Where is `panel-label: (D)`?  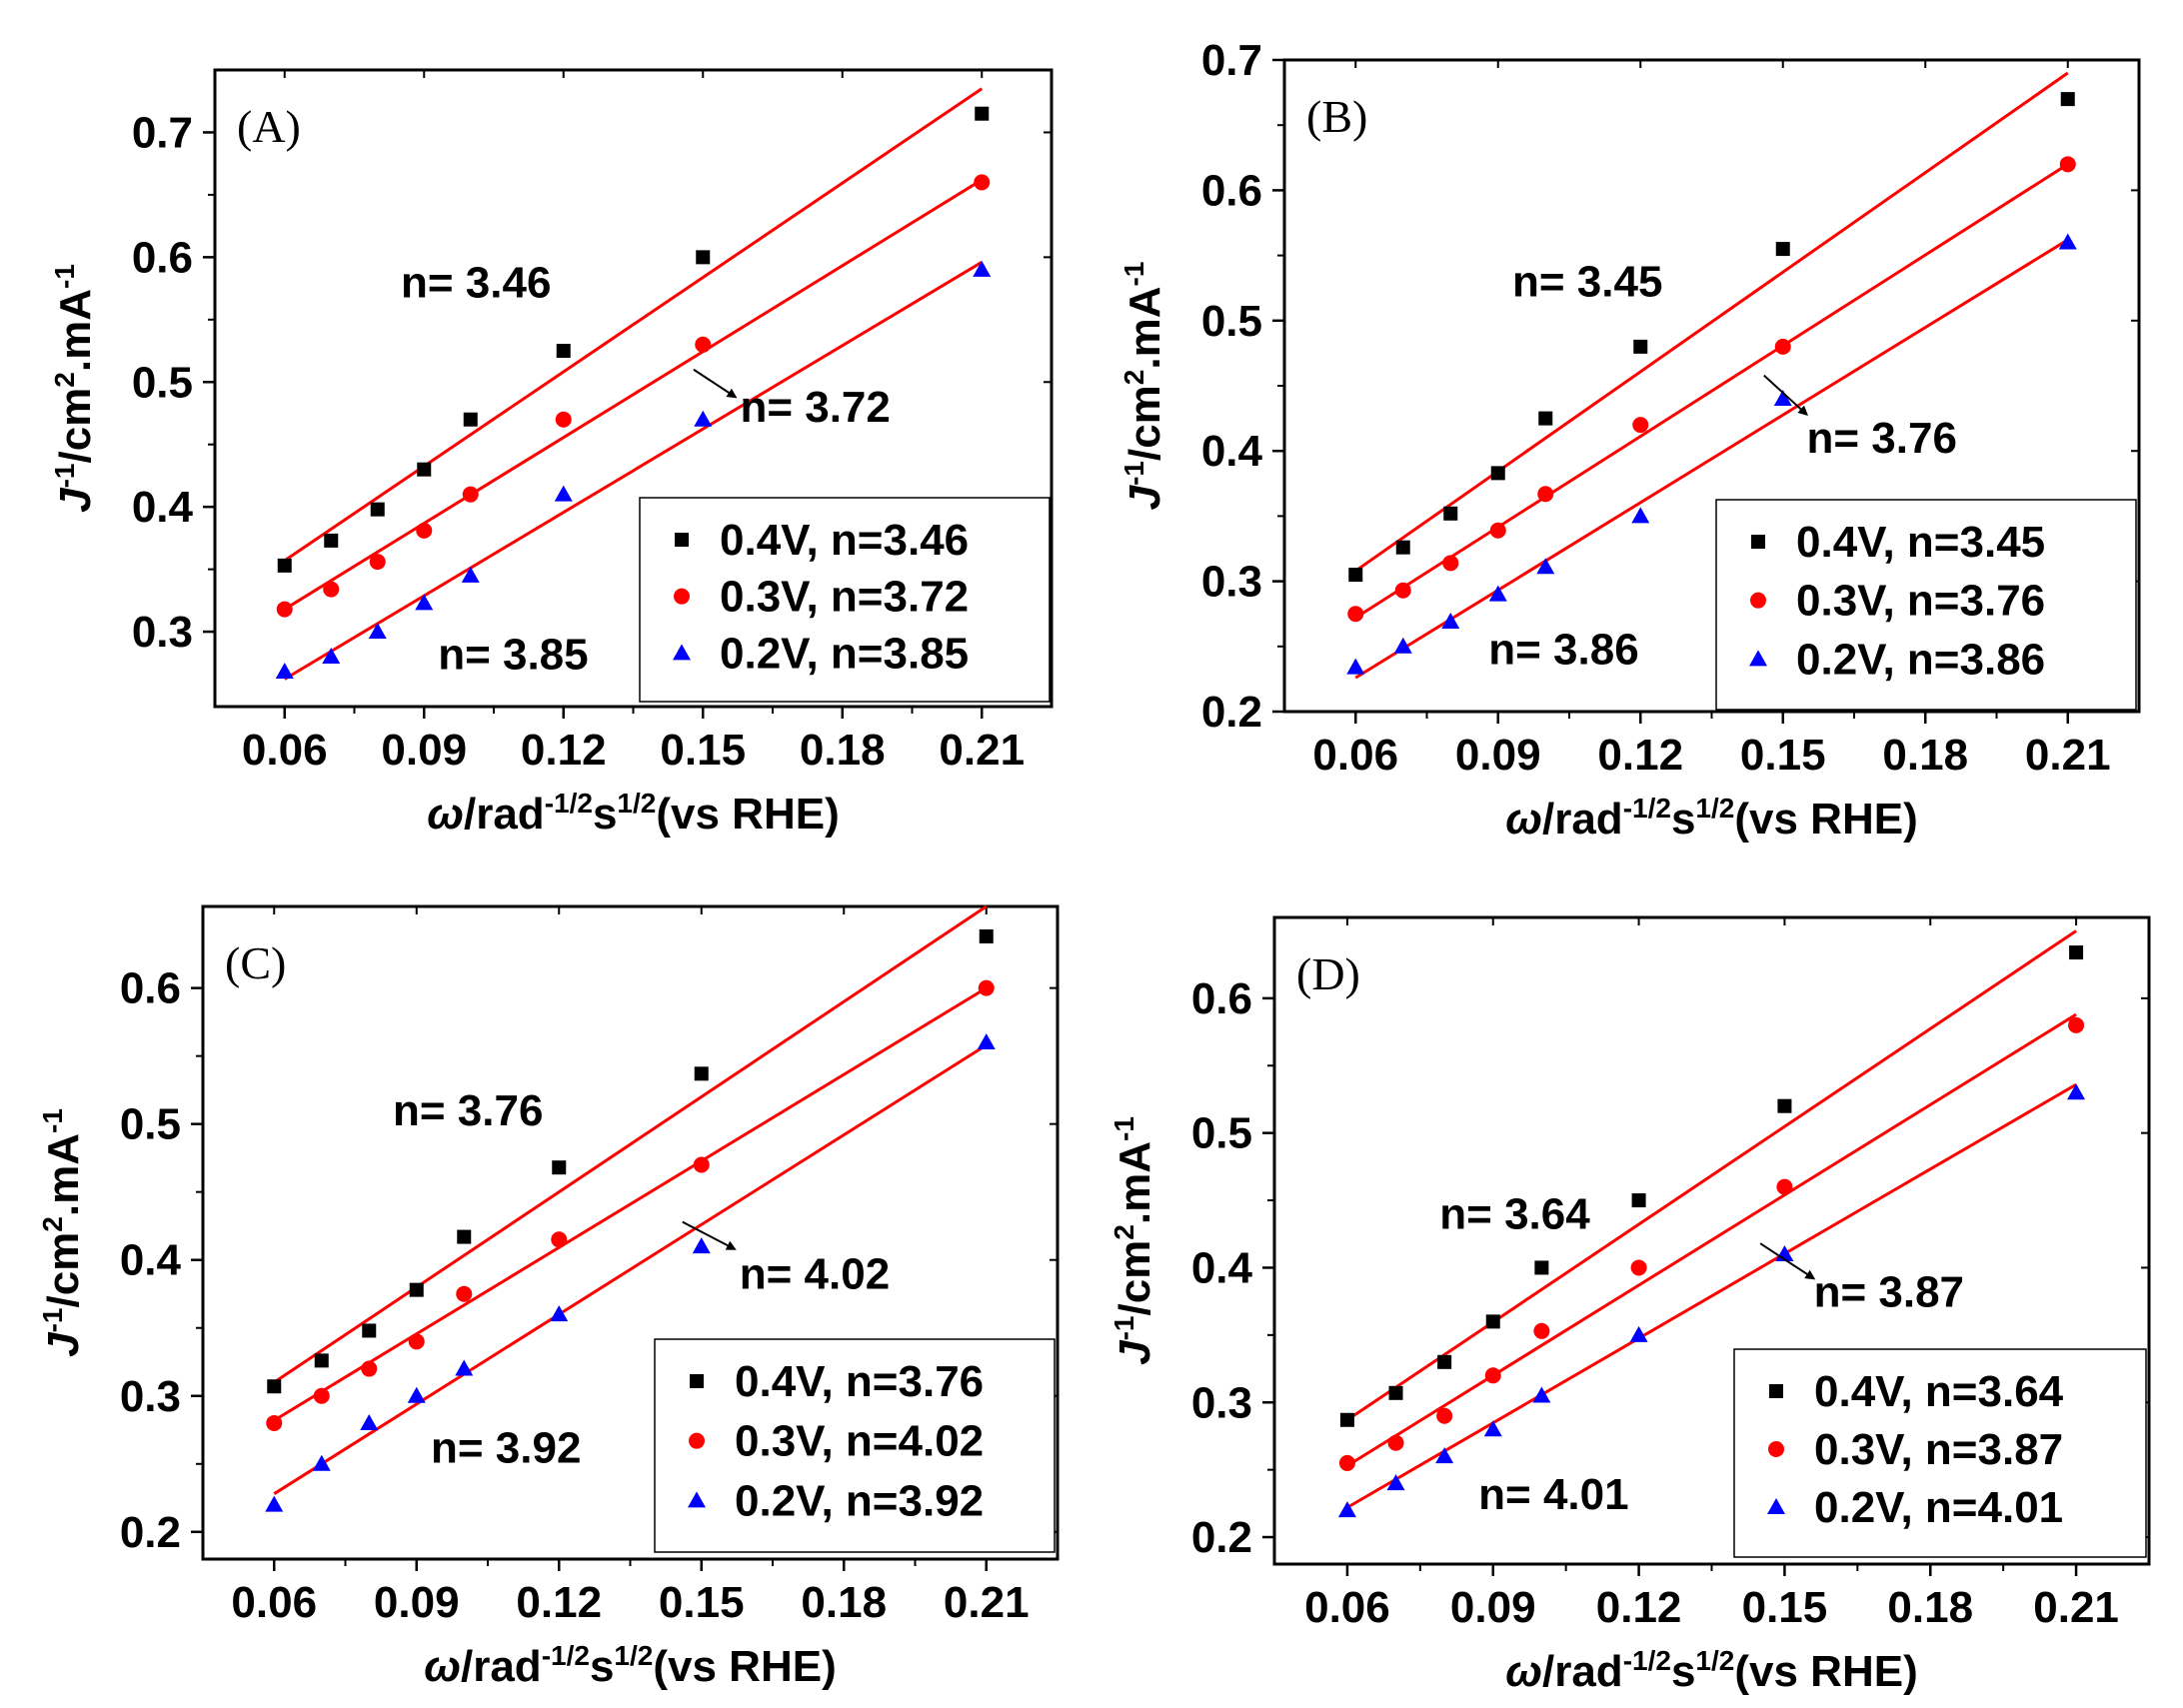
panel-label: (D) is located at coordinates (1328, 973).